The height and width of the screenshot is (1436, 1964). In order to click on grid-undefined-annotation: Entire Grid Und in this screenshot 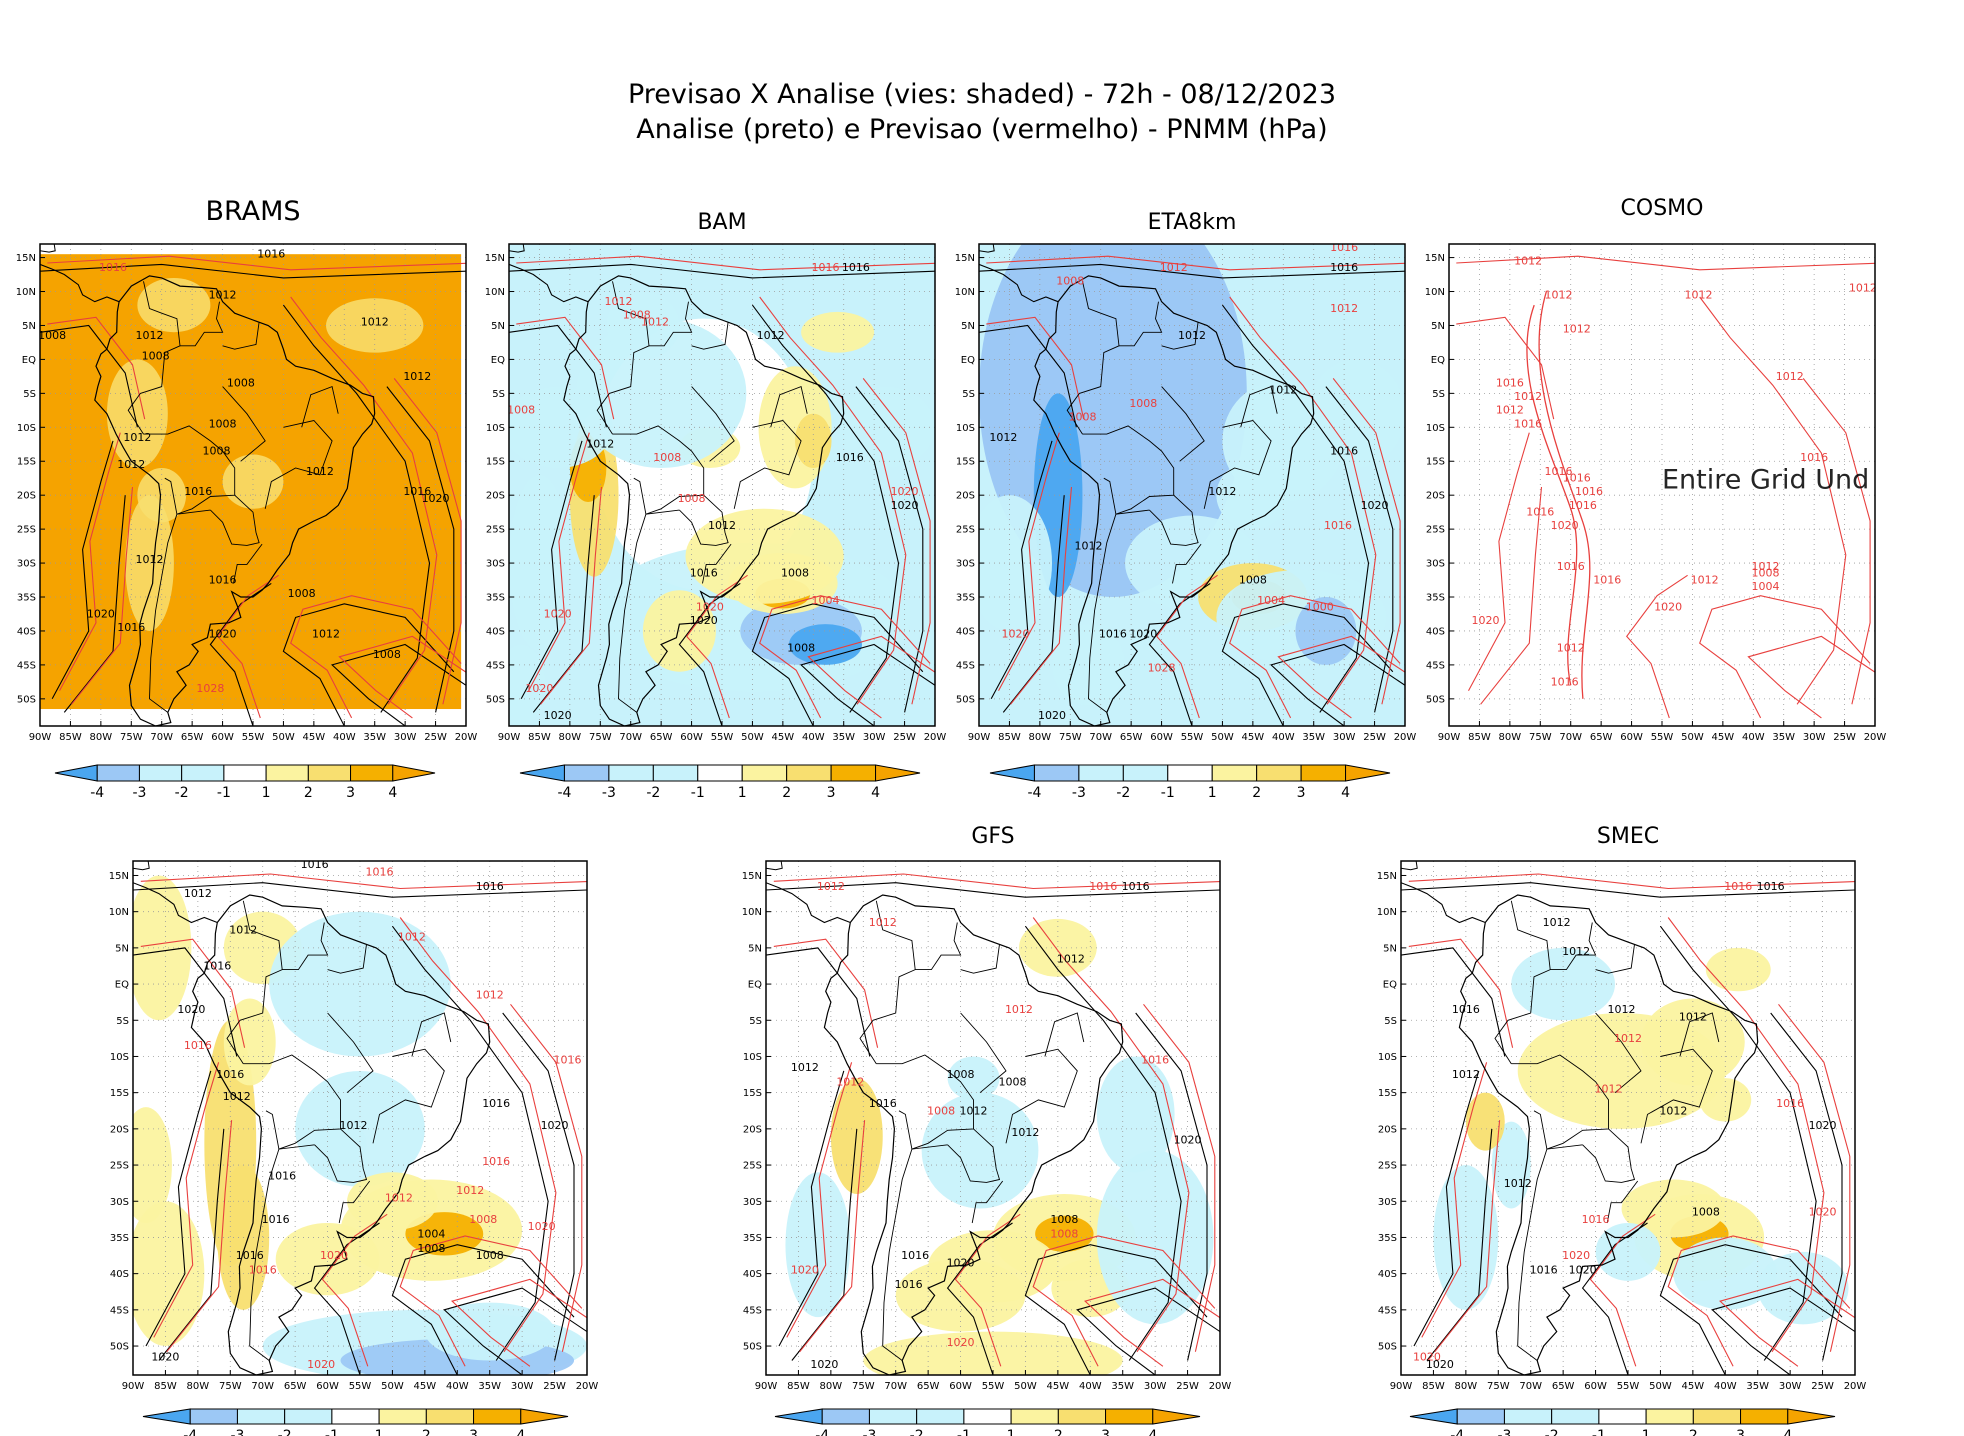, I will do `click(1765, 479)`.